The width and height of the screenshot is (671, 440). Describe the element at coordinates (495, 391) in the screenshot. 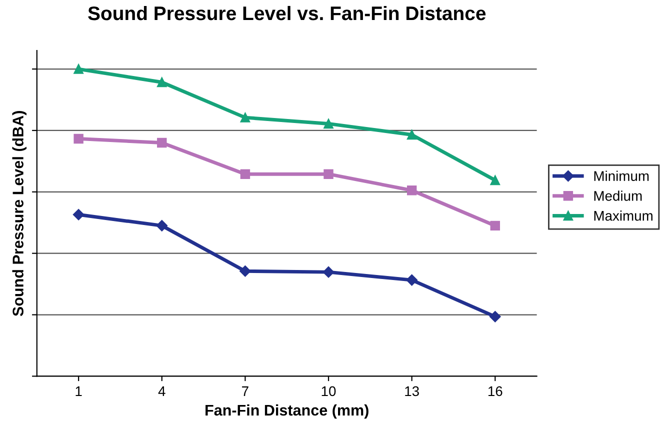

I see `x-tick-label: 16` at that location.